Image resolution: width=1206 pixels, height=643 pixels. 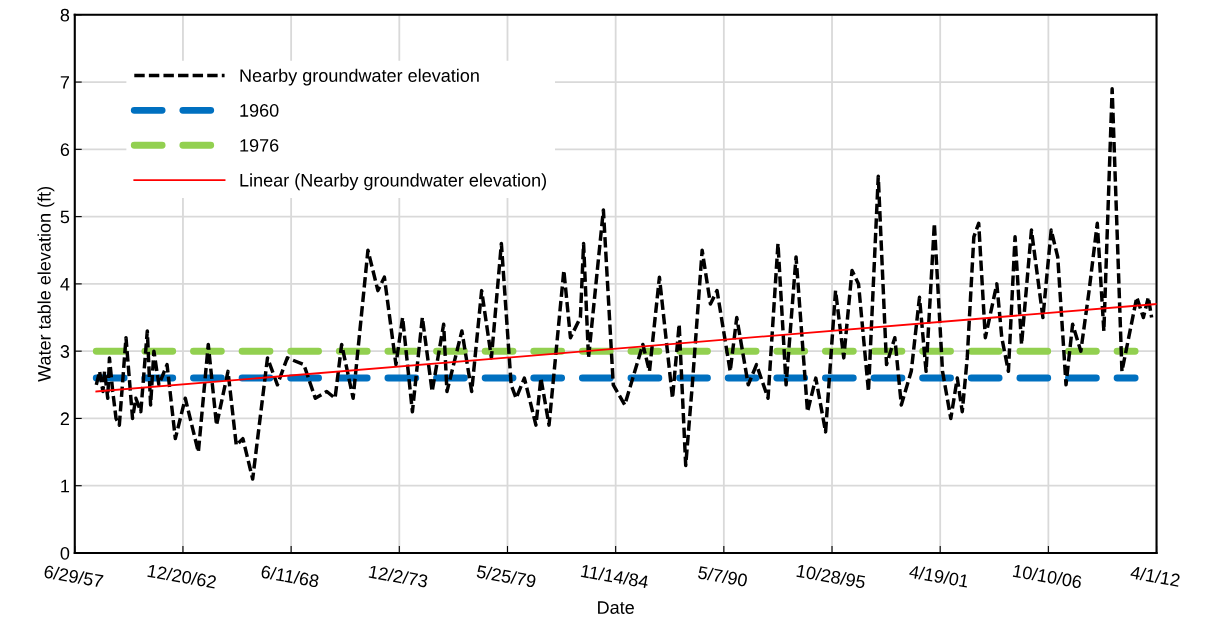 What do you see at coordinates (65, 553) in the screenshot?
I see `y-tick-label: 0` at bounding box center [65, 553].